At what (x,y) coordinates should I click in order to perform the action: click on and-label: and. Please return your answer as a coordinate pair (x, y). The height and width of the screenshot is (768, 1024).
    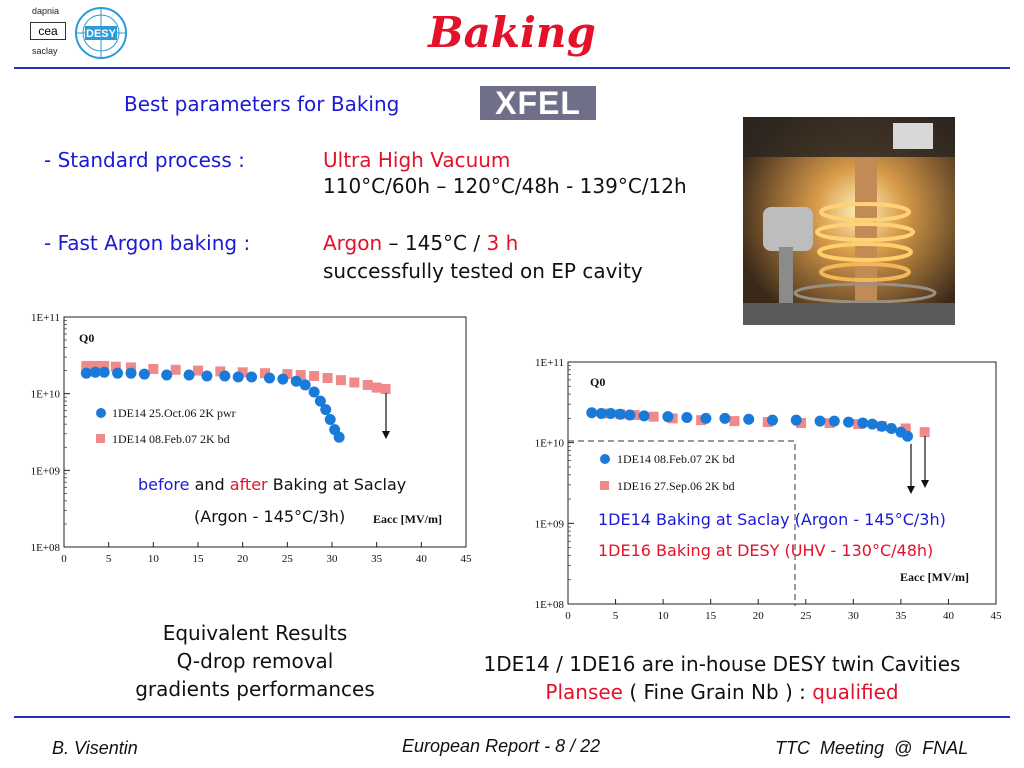
    Looking at the image, I should click on (209, 484).